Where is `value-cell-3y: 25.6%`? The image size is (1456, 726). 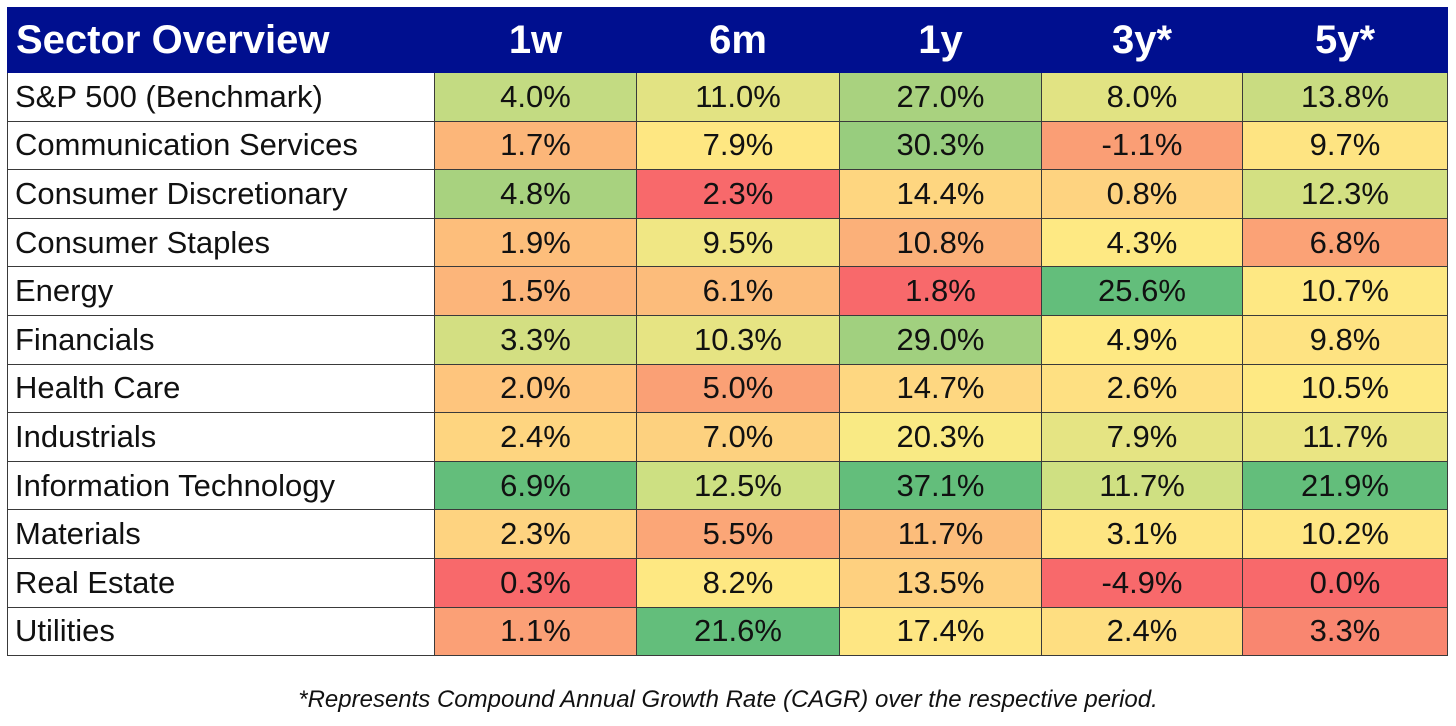 value-cell-3y: 25.6% is located at coordinates (1142, 291).